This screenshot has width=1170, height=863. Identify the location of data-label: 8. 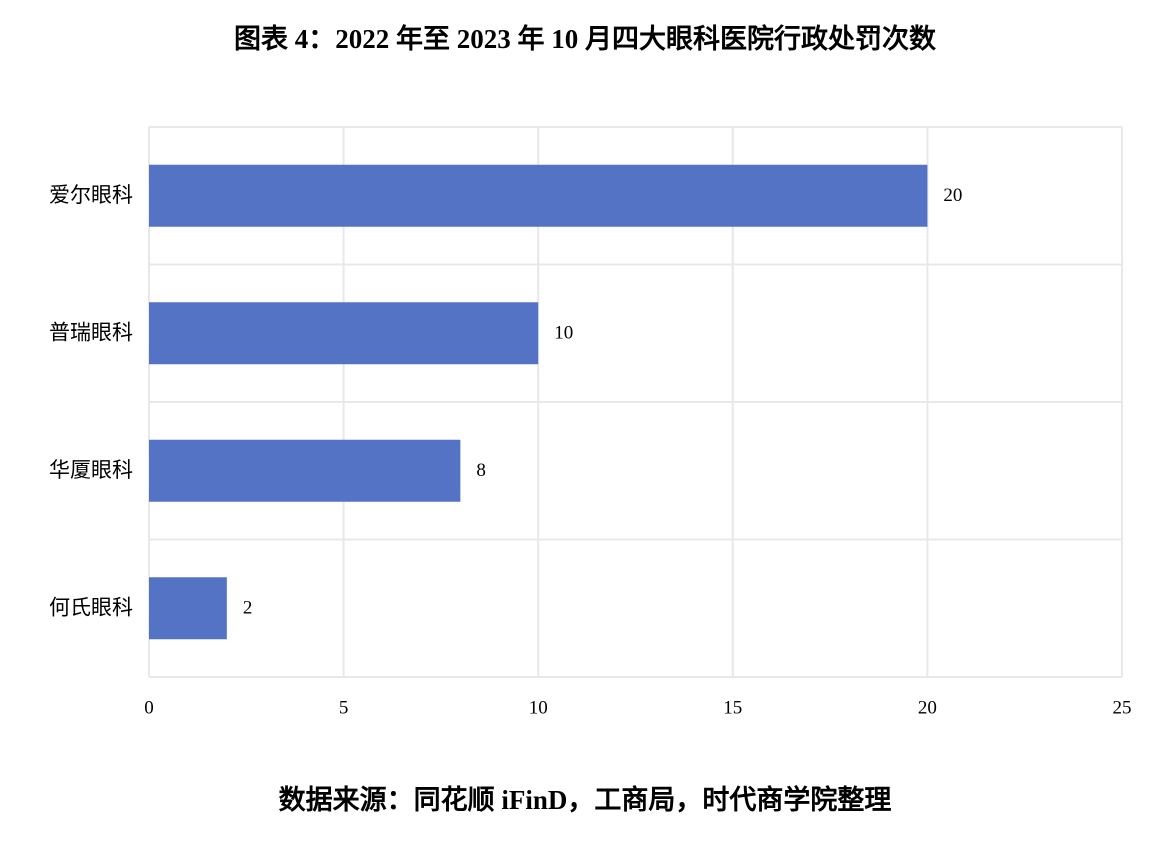
(481, 470).